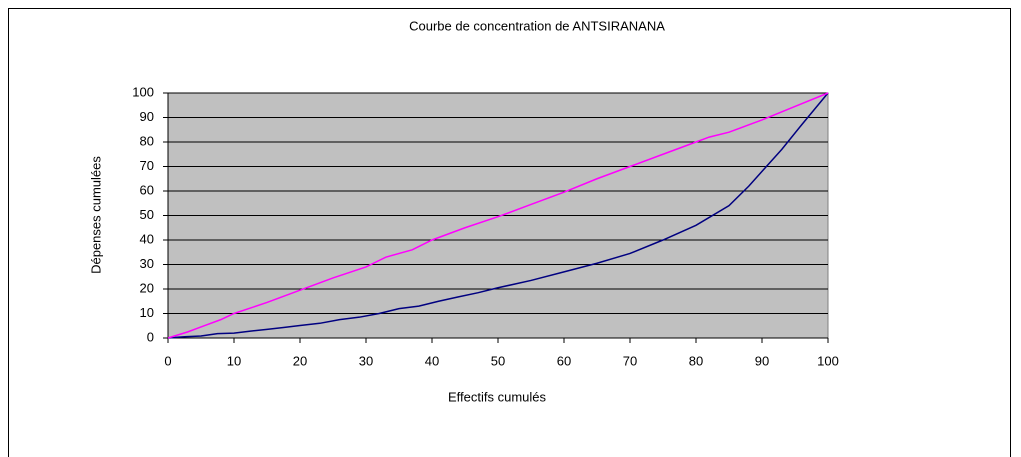 The width and height of the screenshot is (1021, 457). Describe the element at coordinates (564, 360) in the screenshot. I see `x-tick-label: 60` at that location.